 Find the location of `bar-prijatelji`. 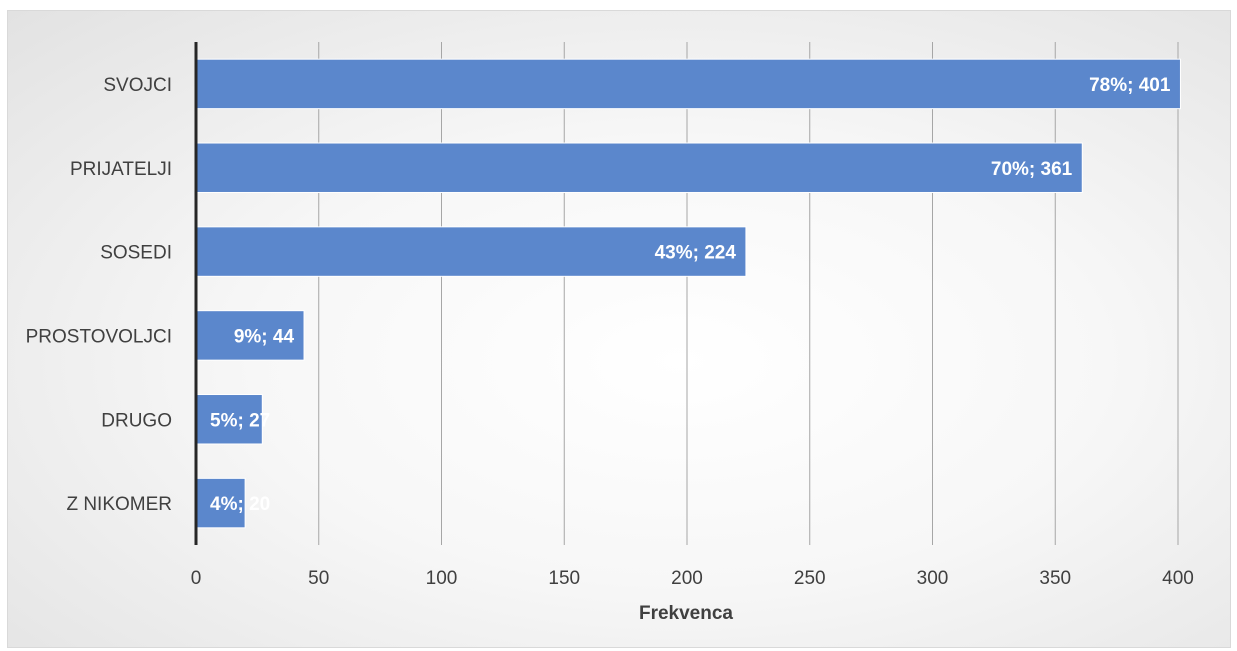

bar-prijatelji is located at coordinates (639, 167).